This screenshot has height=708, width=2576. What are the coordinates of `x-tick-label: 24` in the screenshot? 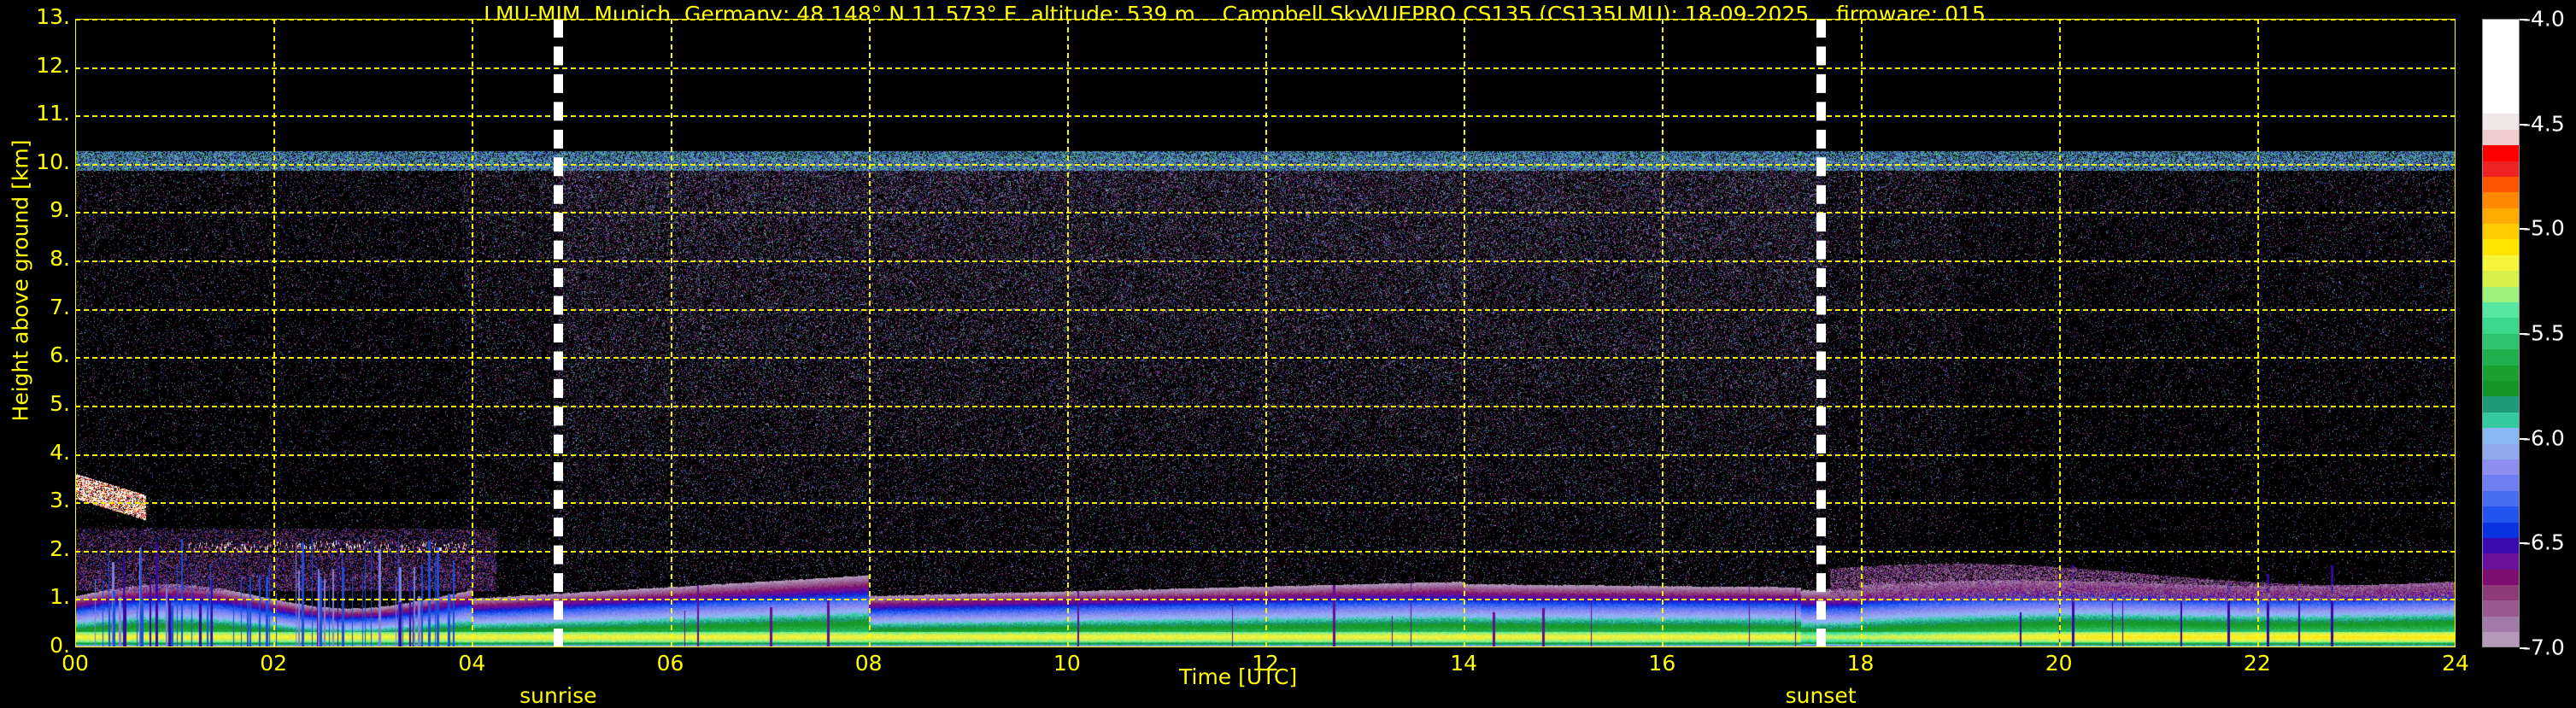 It's located at (2455, 663).